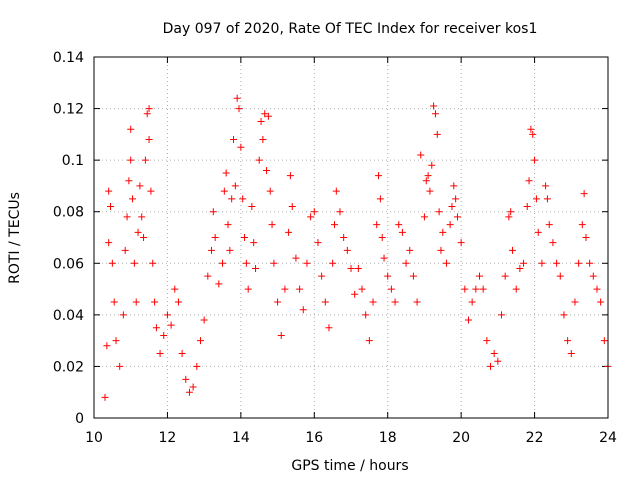  Describe the element at coordinates (314, 438) in the screenshot. I see `x-tick-label: 16` at that location.